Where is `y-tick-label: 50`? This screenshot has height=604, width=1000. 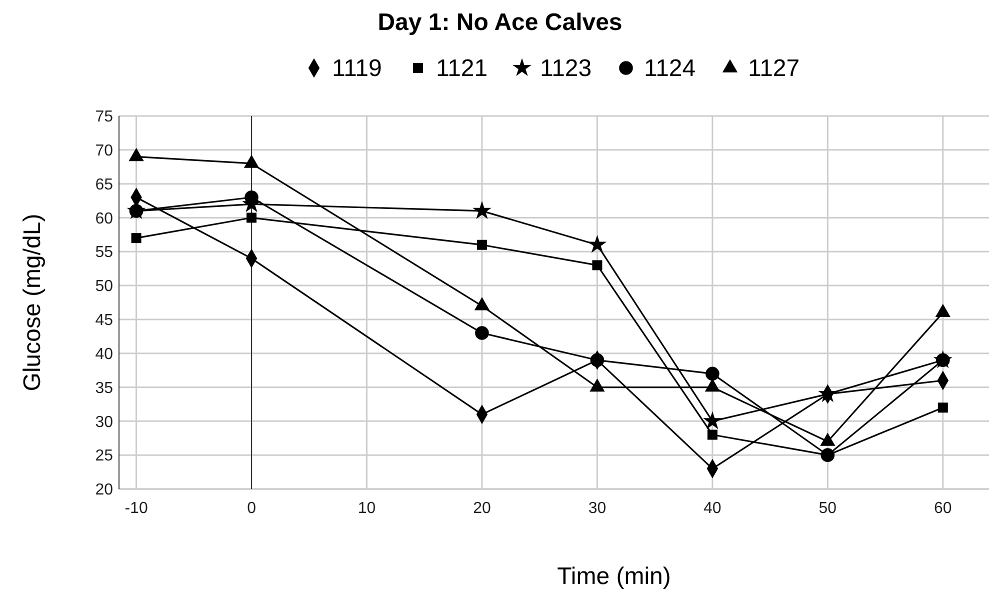
y-tick-label: 50 is located at coordinates (104, 287).